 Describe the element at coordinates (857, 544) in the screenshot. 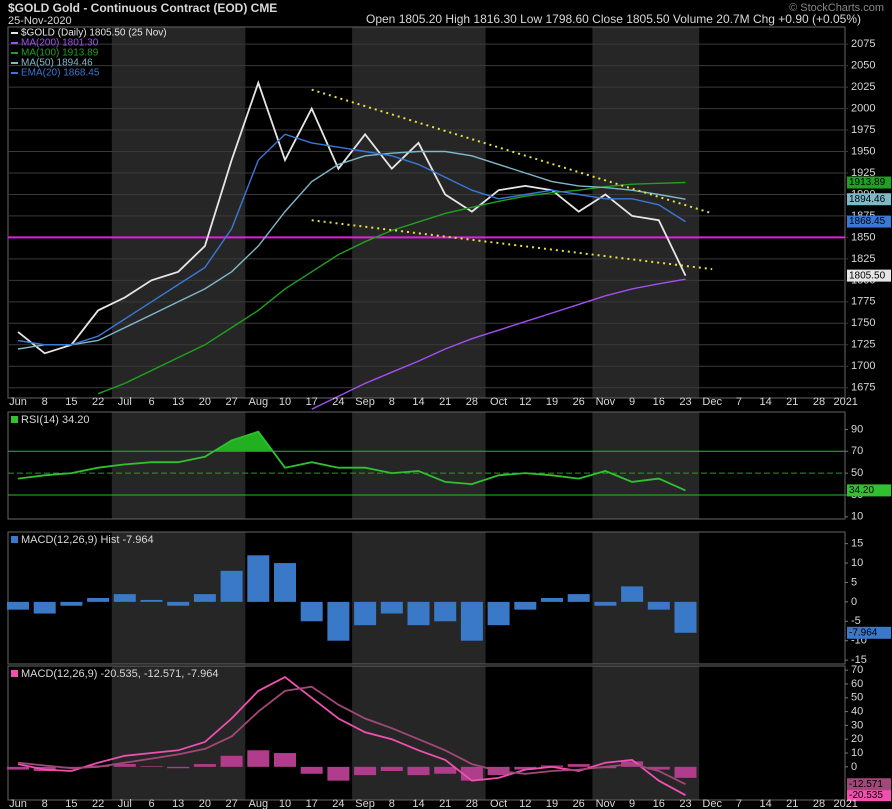

I see `y-tick-label: 15` at that location.